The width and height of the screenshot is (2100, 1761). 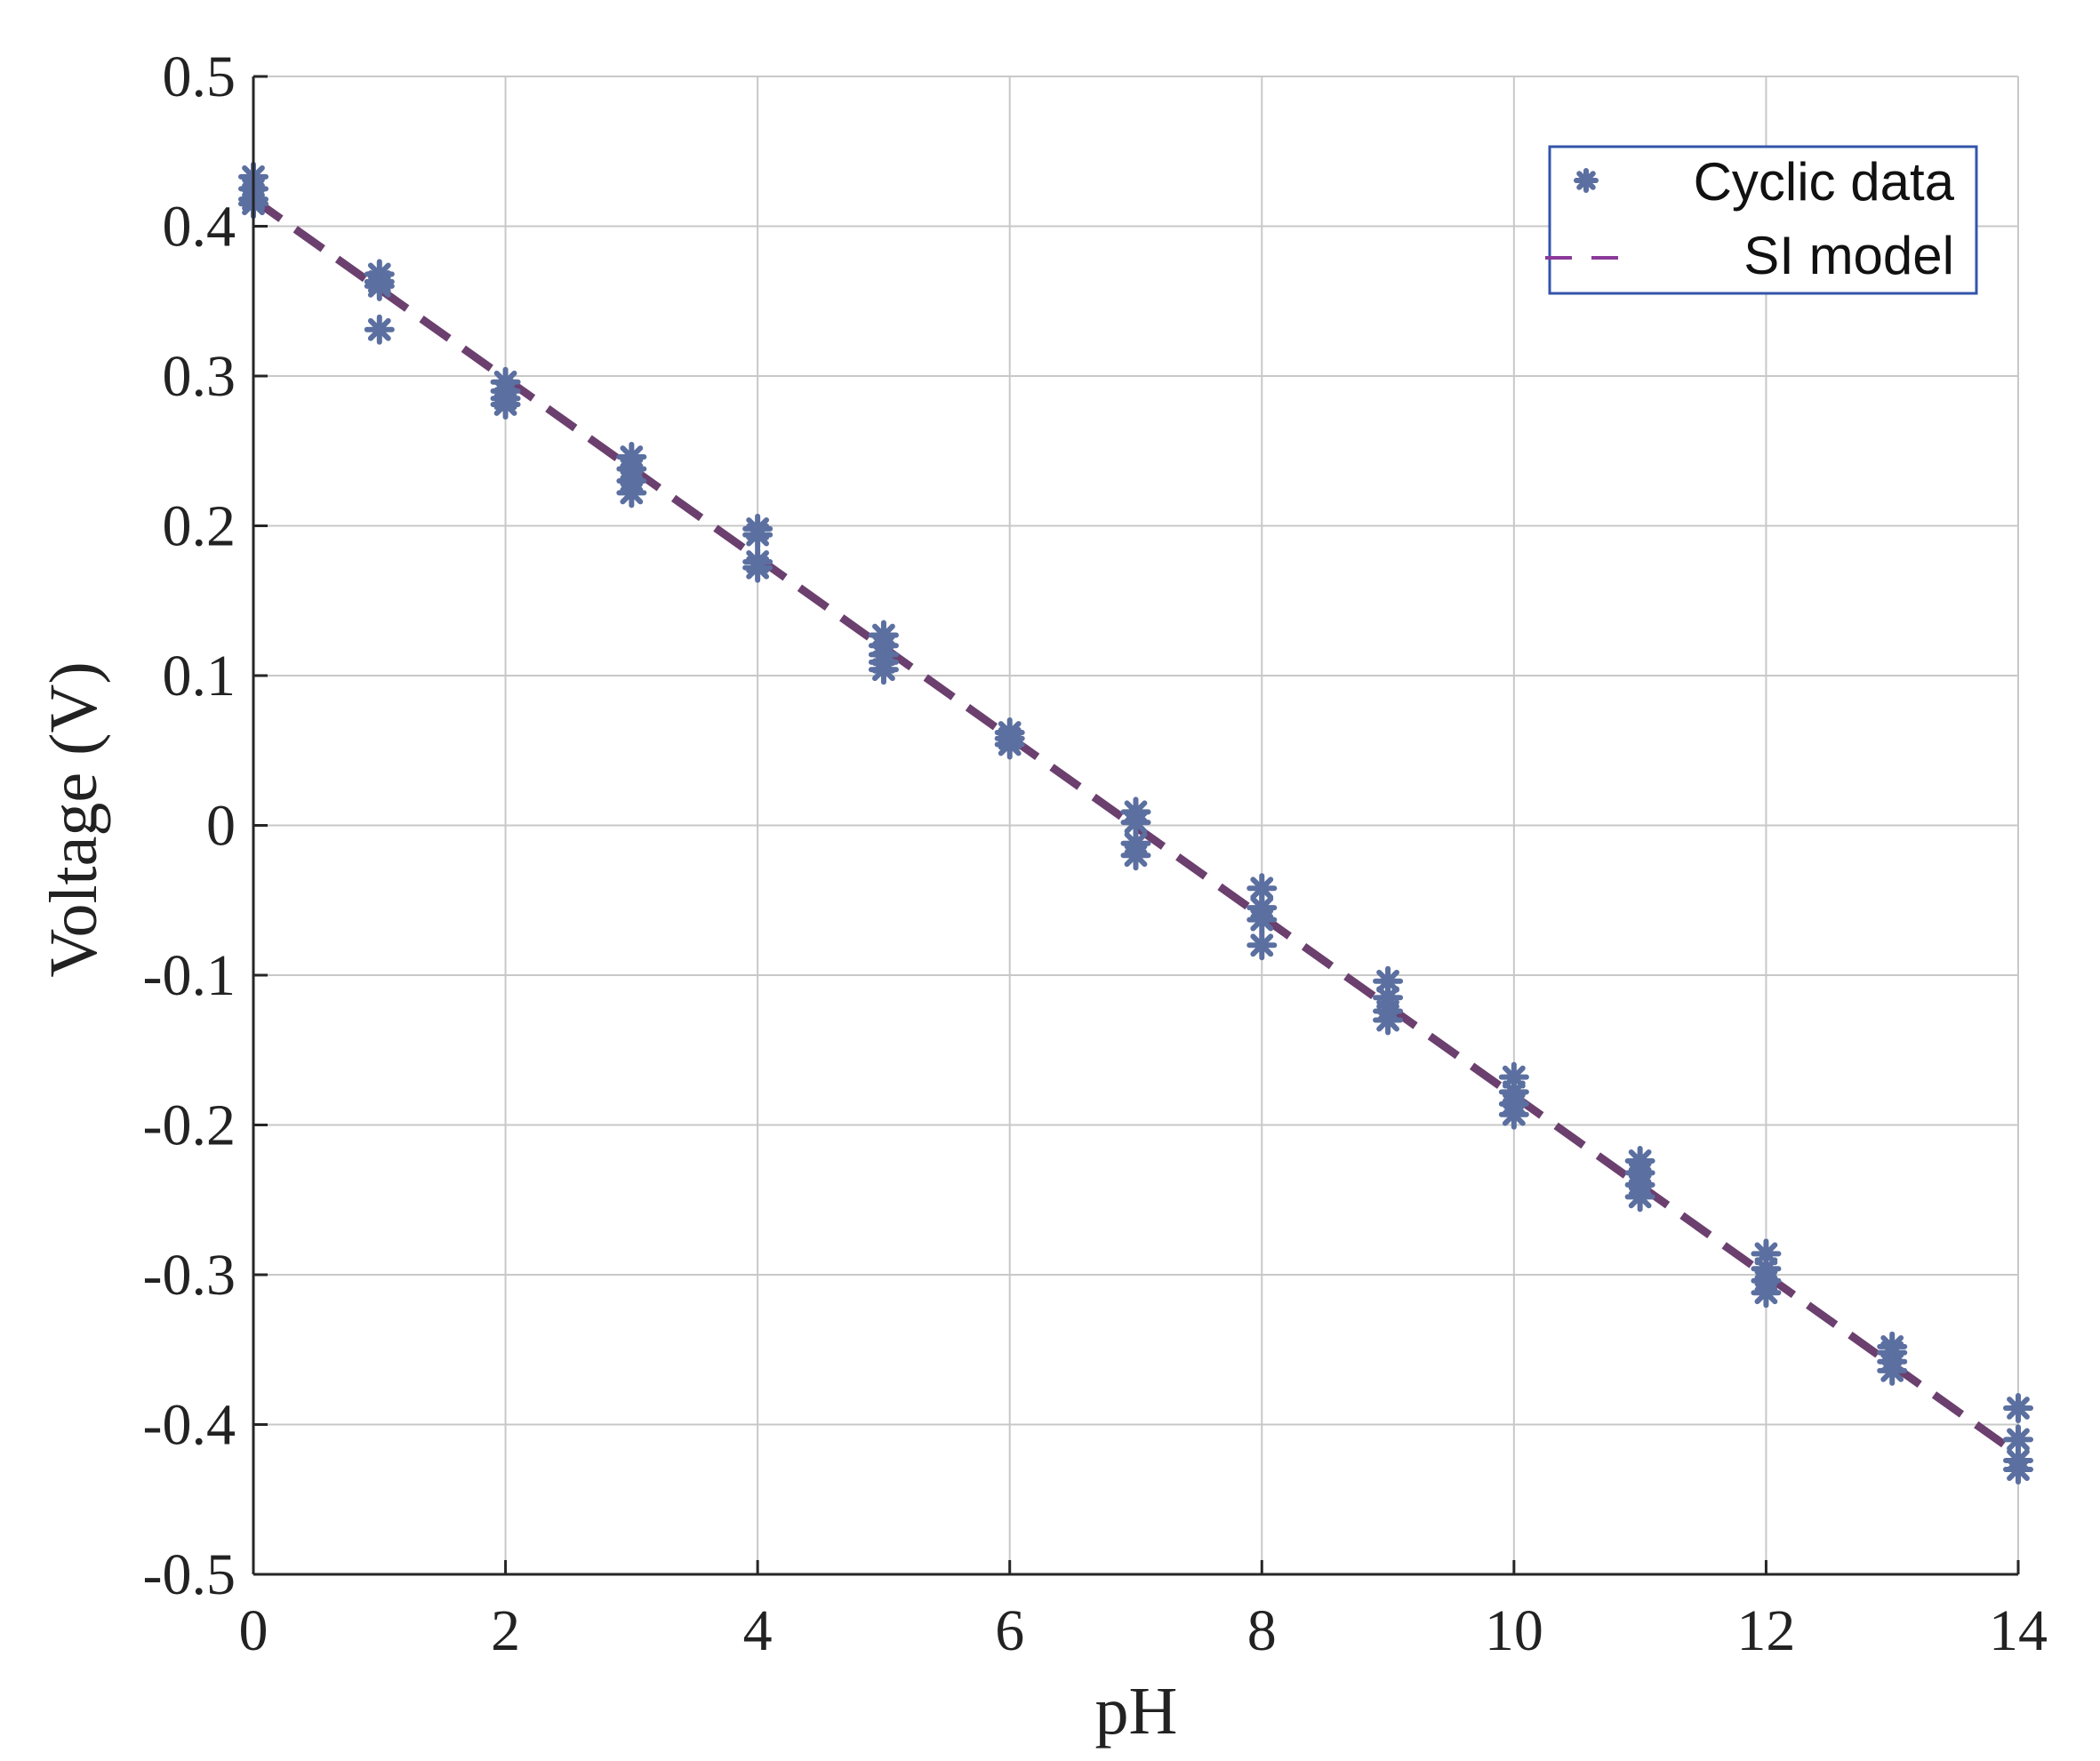 What do you see at coordinates (199, 526) in the screenshot?
I see `y-tick-label: 0.2` at bounding box center [199, 526].